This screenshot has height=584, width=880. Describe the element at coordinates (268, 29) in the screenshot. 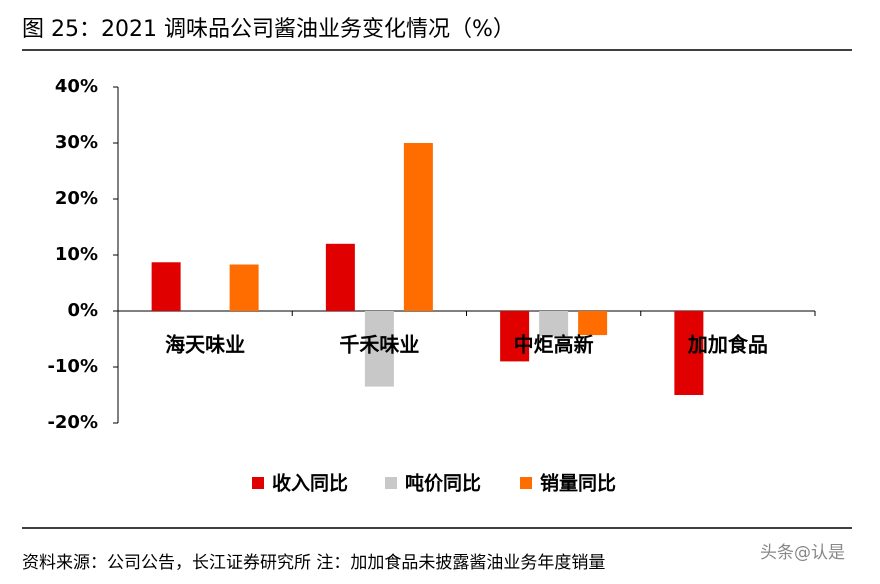

I see `chart-title: 图 25：2021 调味品公司酱油业务变化情况（%）` at that location.